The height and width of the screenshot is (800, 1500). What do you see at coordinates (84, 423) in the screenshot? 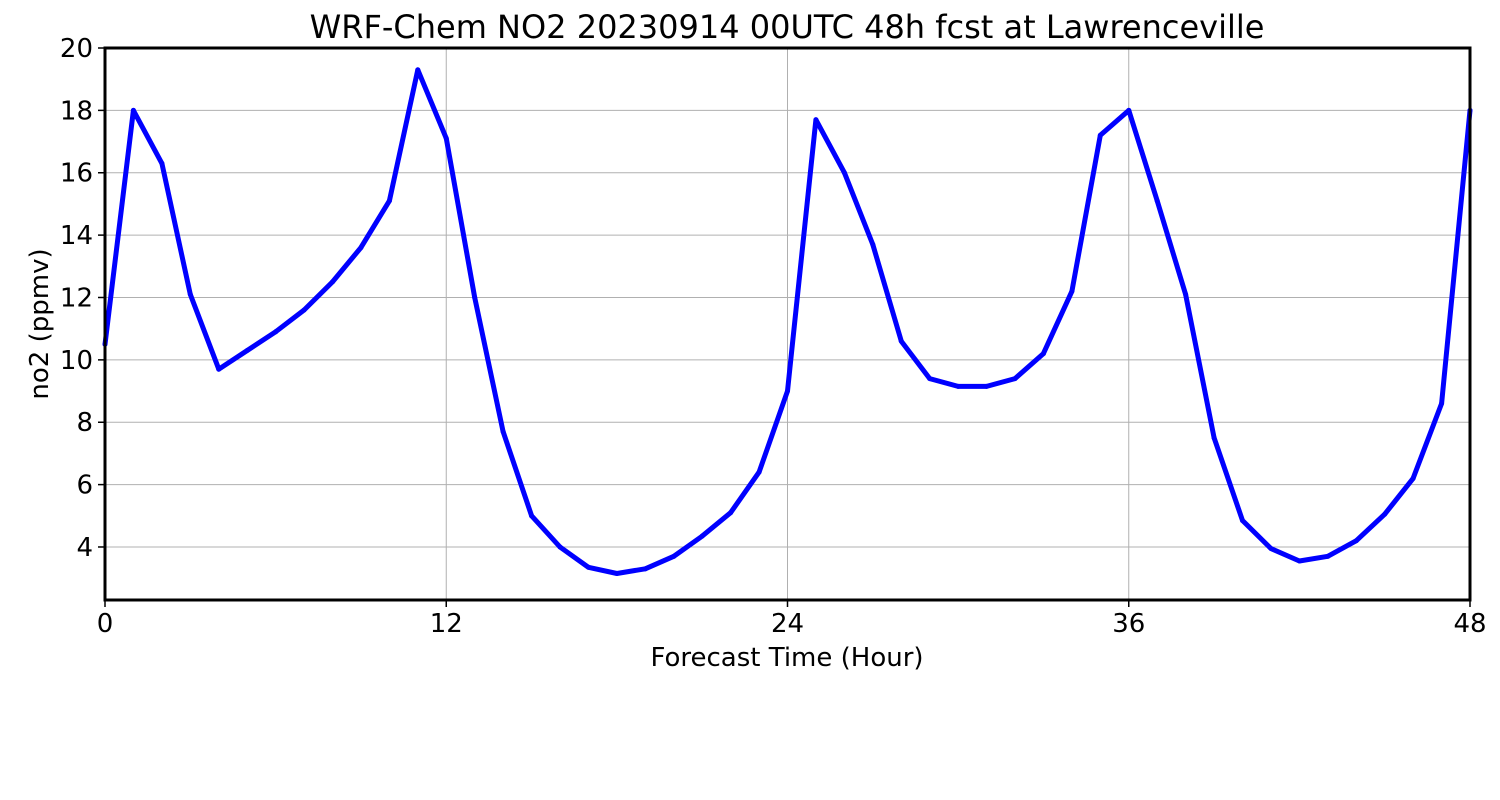
I see `y-tick-label: 8` at bounding box center [84, 423].